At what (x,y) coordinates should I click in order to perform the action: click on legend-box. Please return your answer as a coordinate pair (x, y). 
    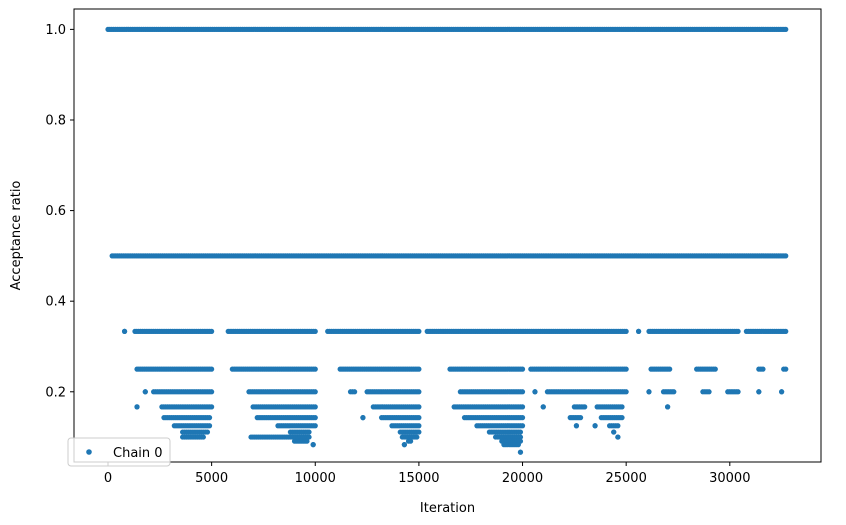
    Looking at the image, I should click on (119, 452).